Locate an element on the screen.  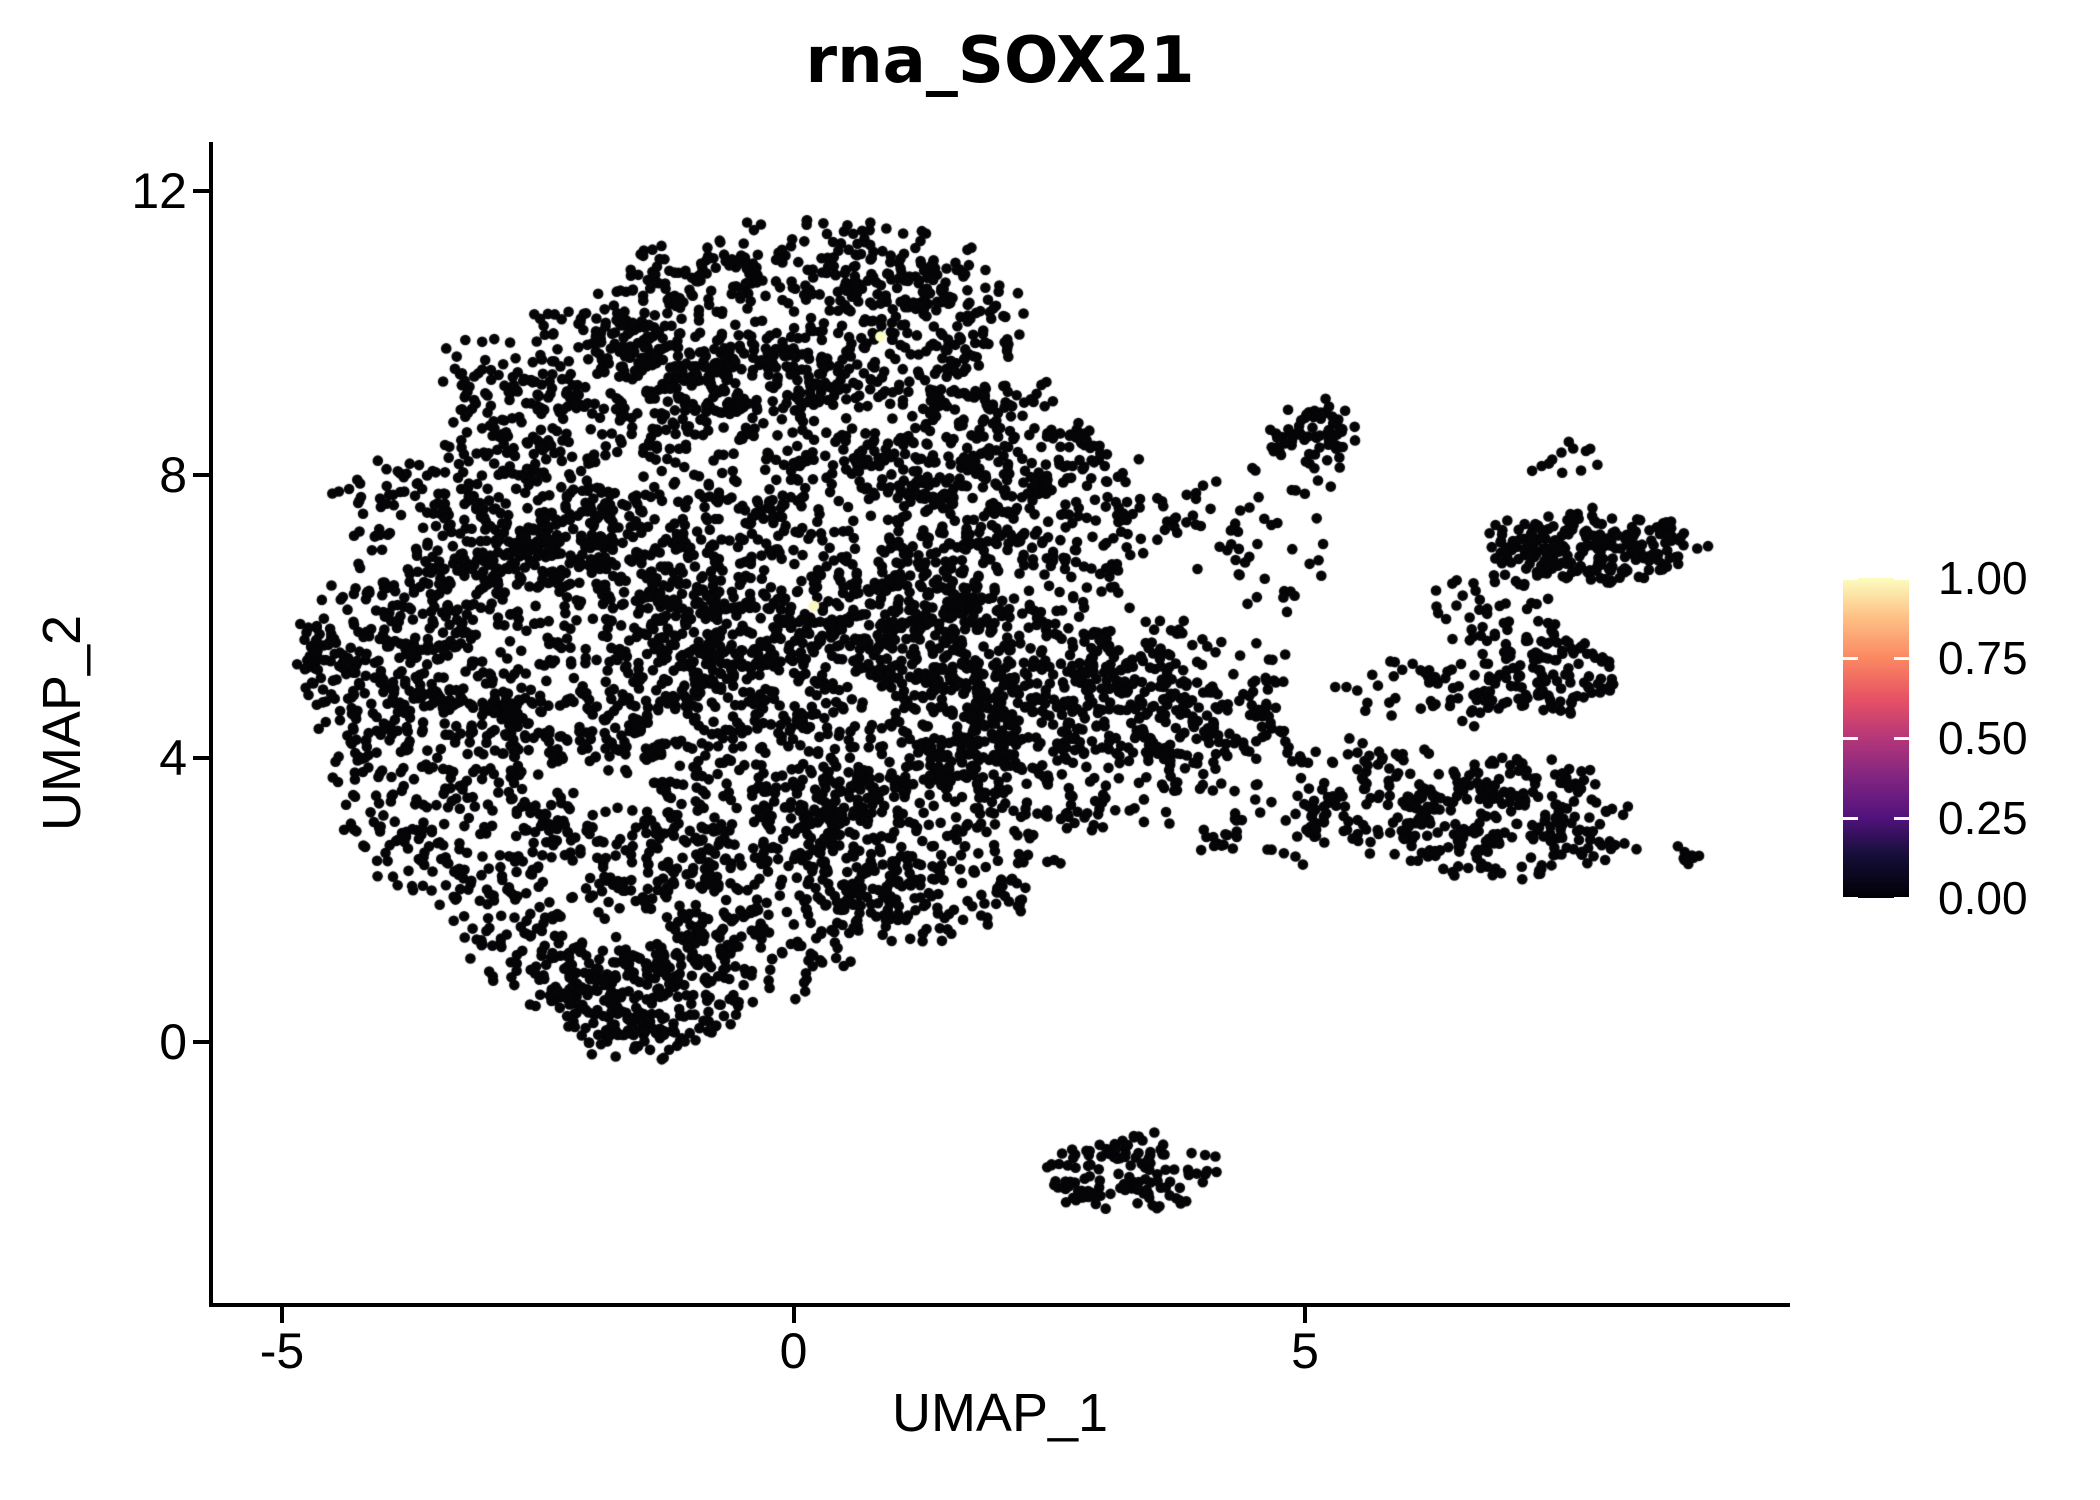
y-tick-label: 12 is located at coordinates (159, 191).